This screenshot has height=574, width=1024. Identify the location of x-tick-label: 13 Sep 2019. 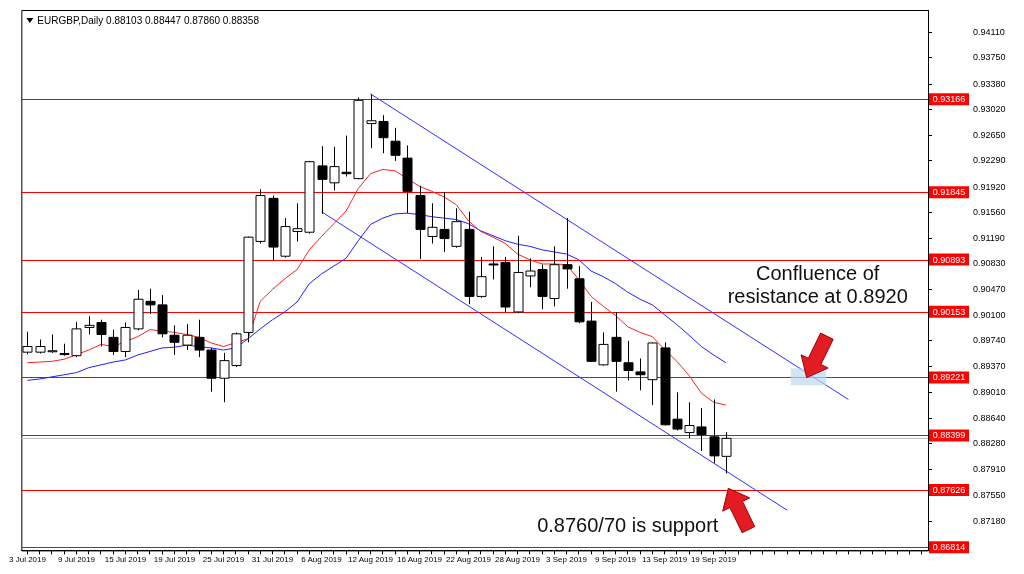
(664, 560).